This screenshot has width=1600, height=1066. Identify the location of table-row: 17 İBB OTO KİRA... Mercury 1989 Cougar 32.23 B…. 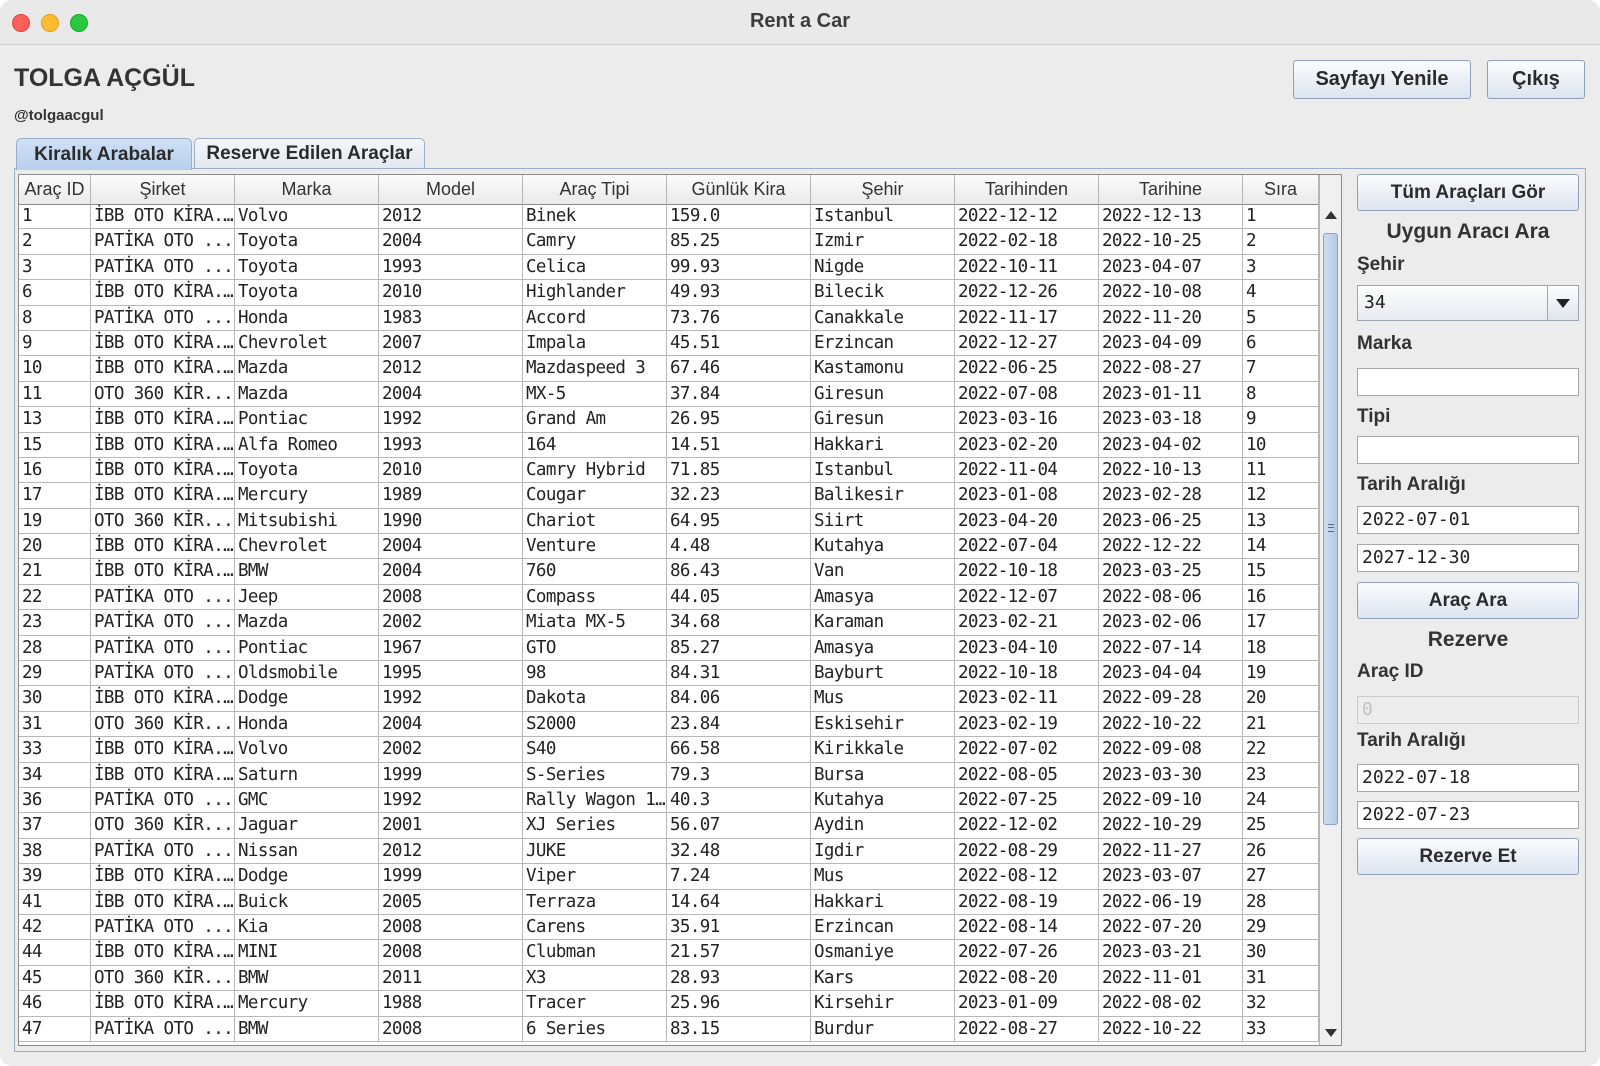
(669, 496).